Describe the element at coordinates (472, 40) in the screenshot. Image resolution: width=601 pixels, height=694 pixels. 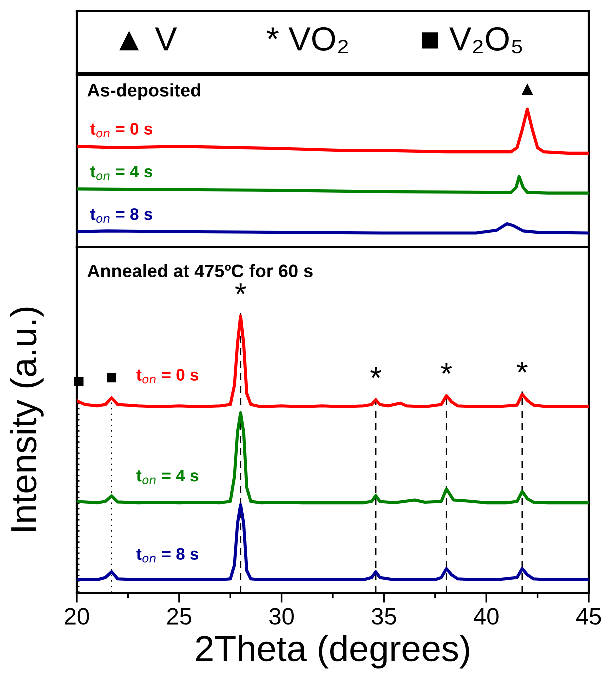
I see `text: ■ V₂O₅` at that location.